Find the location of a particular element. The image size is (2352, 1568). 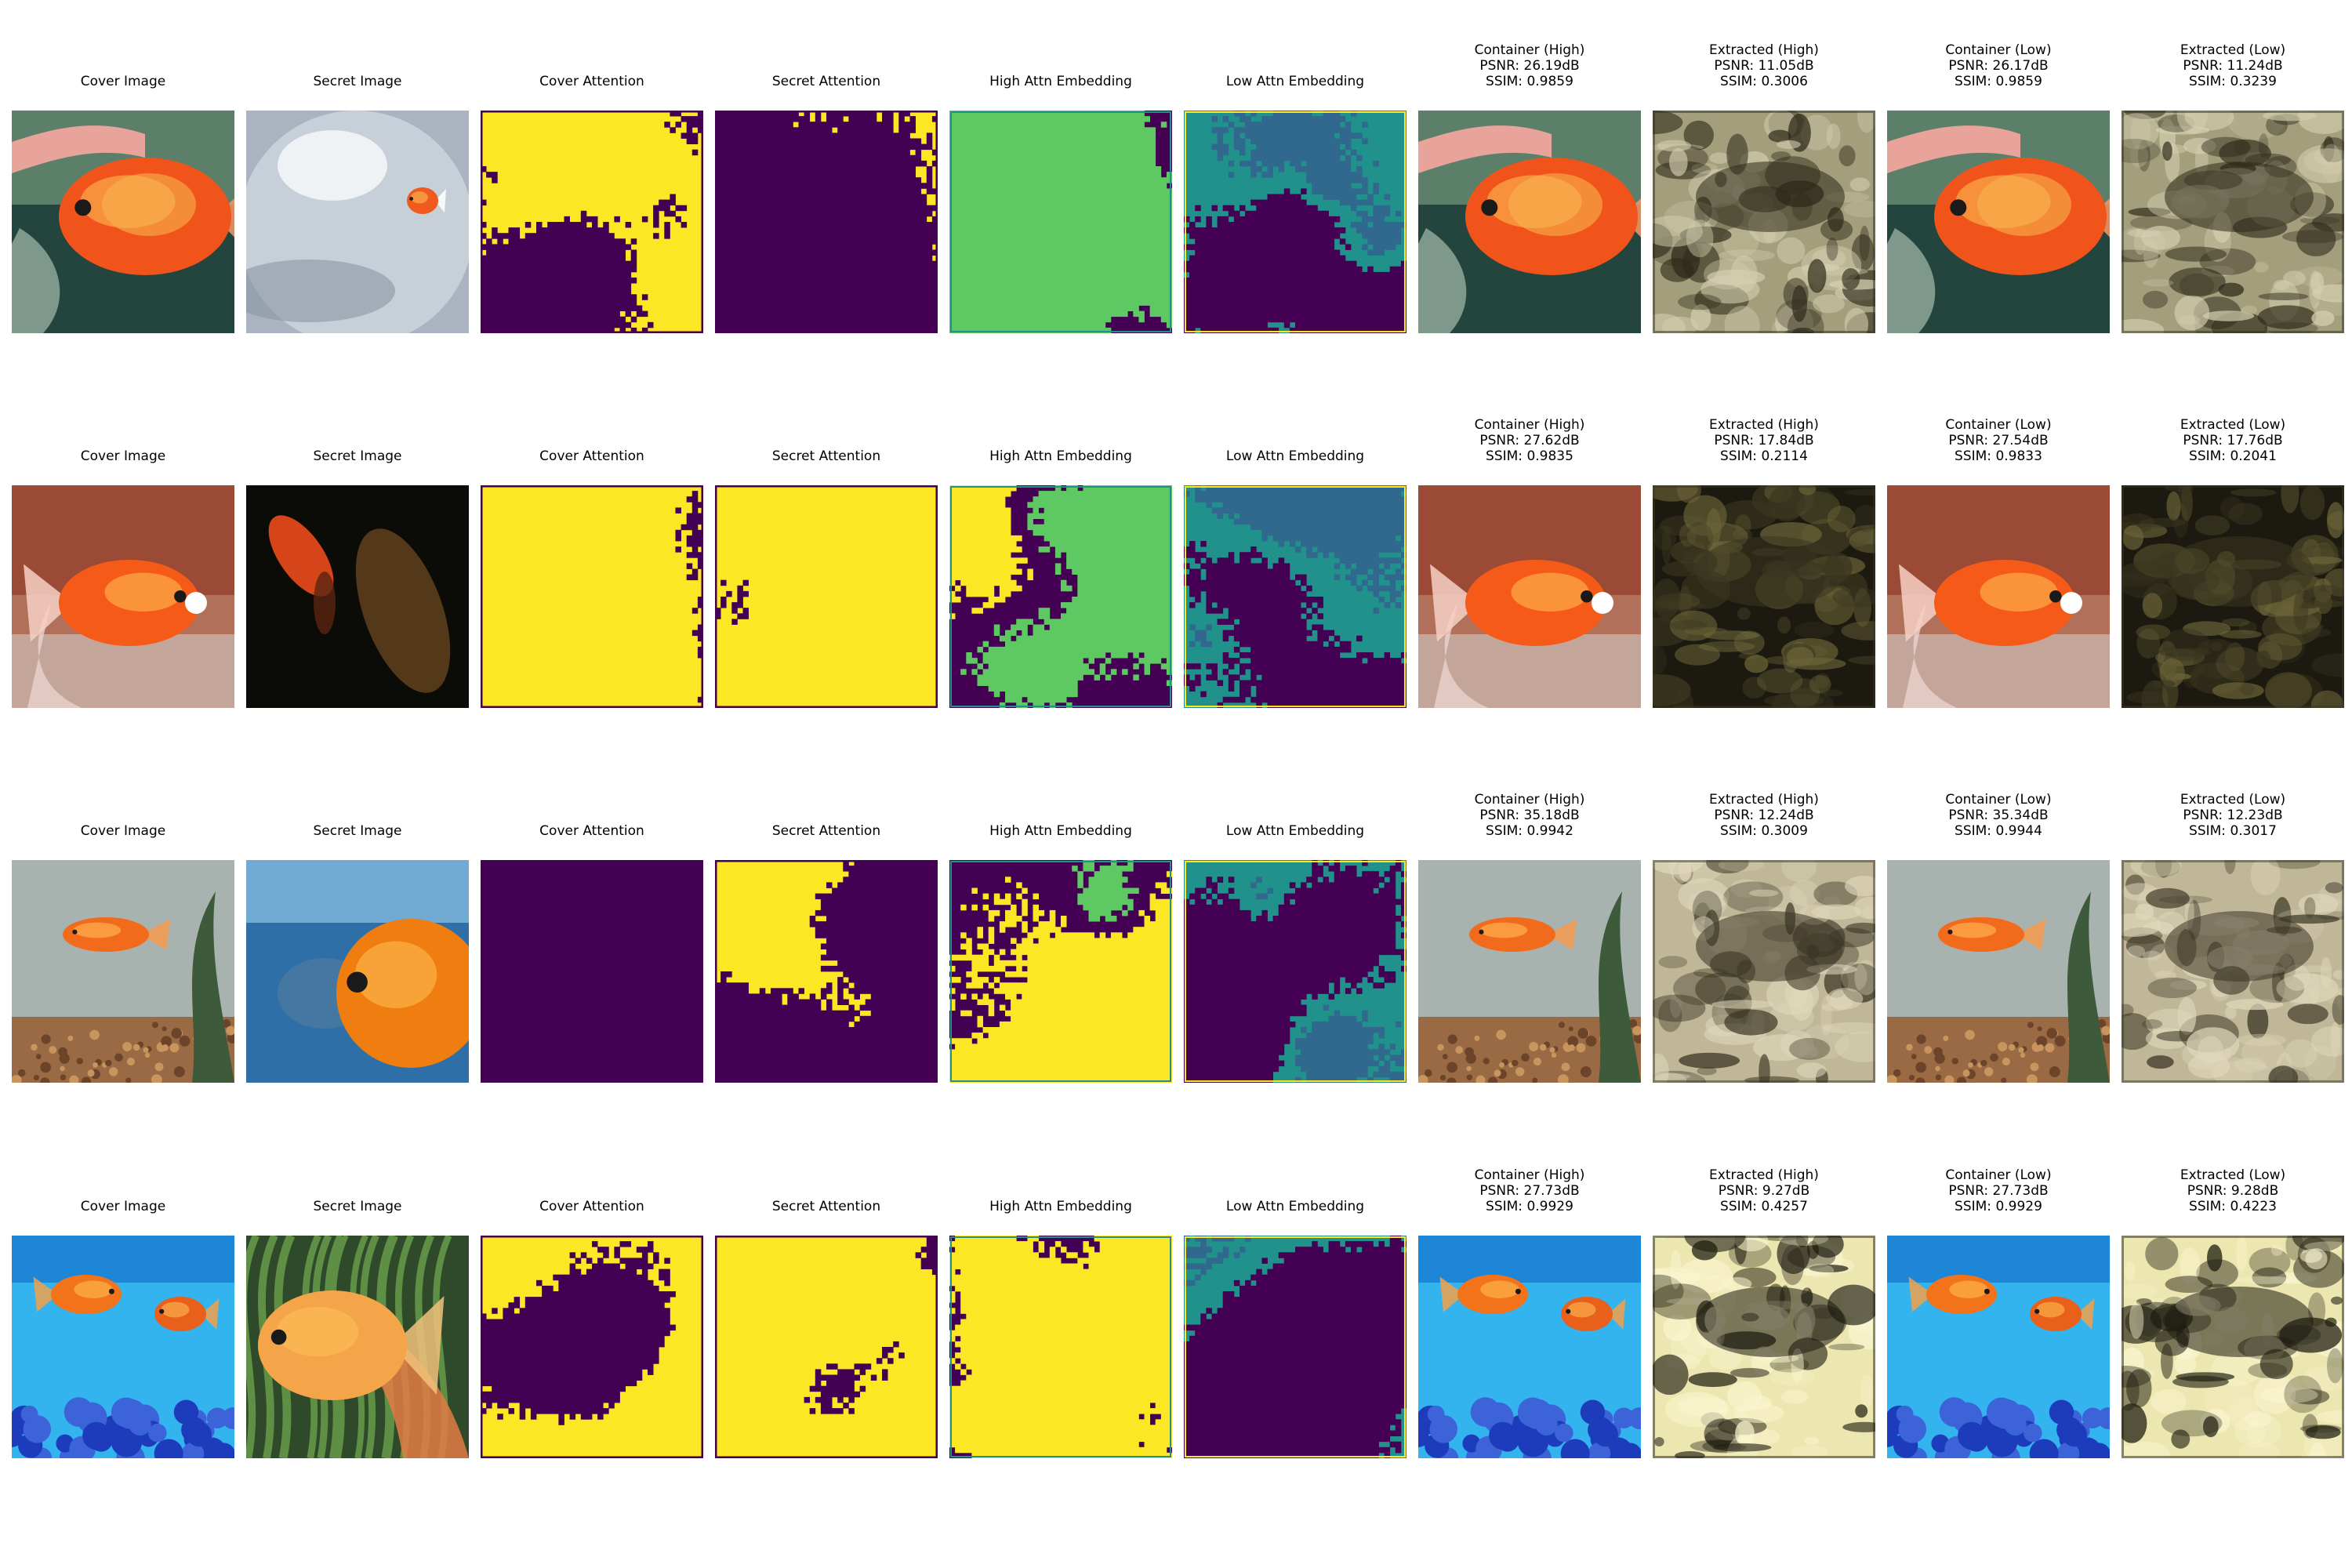

goldfish is located at coordinates (112, 603).